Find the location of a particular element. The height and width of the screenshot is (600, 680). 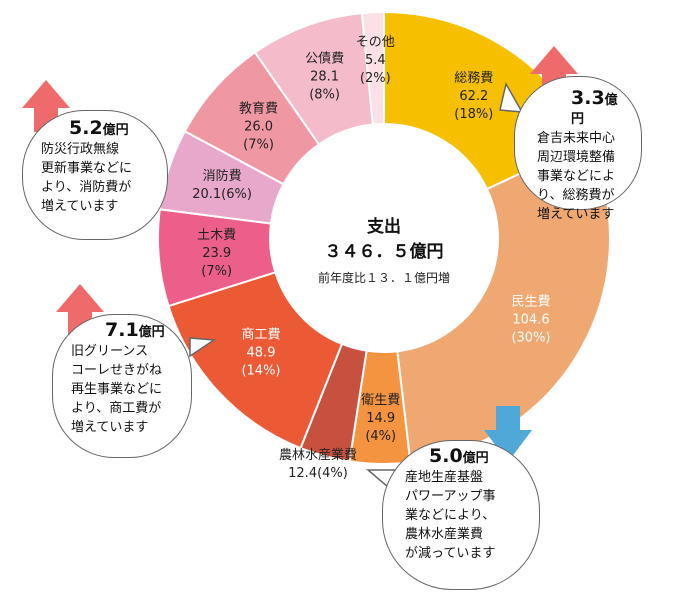

callout-shoubou: 5.2億円 防災行政無線 更新事業などに より、消防費が 増えています is located at coordinates (95, 175).